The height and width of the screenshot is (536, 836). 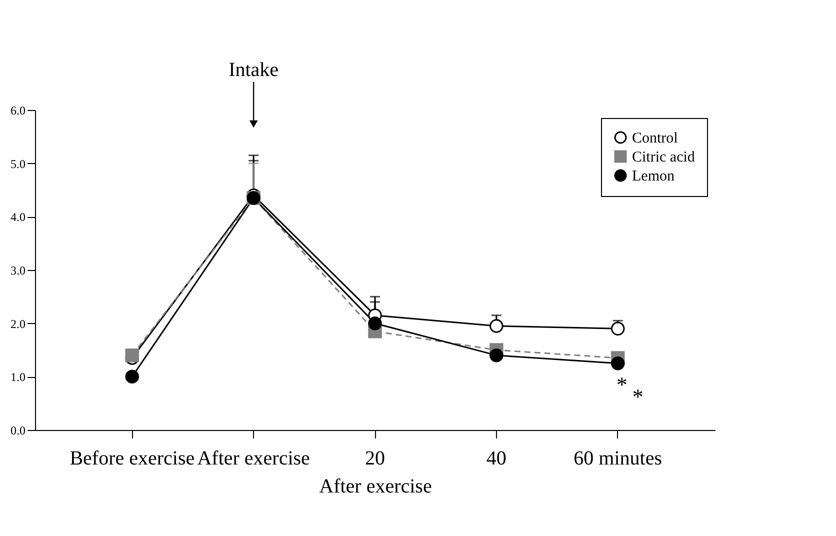 What do you see at coordinates (375, 487) in the screenshot?
I see `x-axis-title: After exercise` at bounding box center [375, 487].